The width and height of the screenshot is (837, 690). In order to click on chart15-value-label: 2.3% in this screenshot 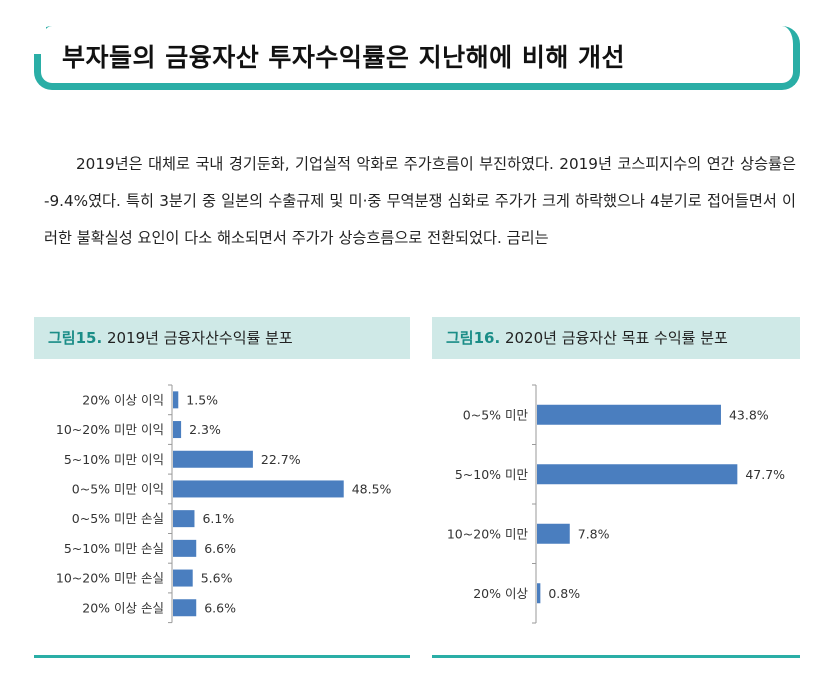, I will do `click(205, 429)`.